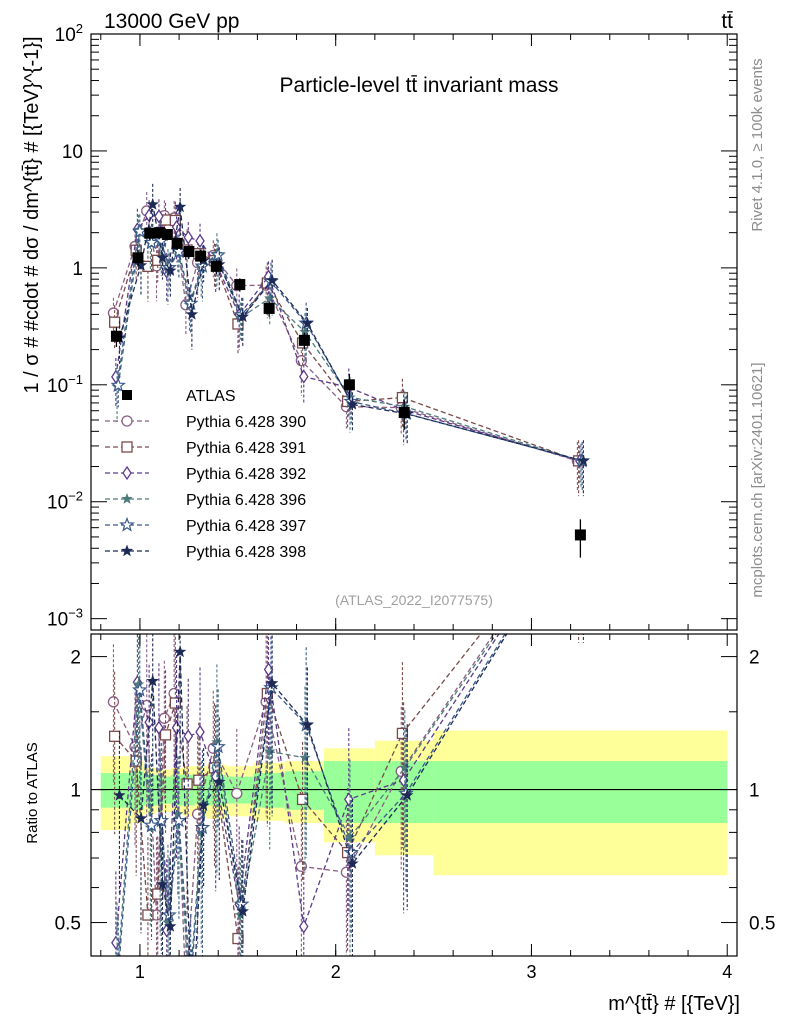 The height and width of the screenshot is (1024, 786). Describe the element at coordinates (140, 972) in the screenshot. I see `x-tick-label: 1` at that location.